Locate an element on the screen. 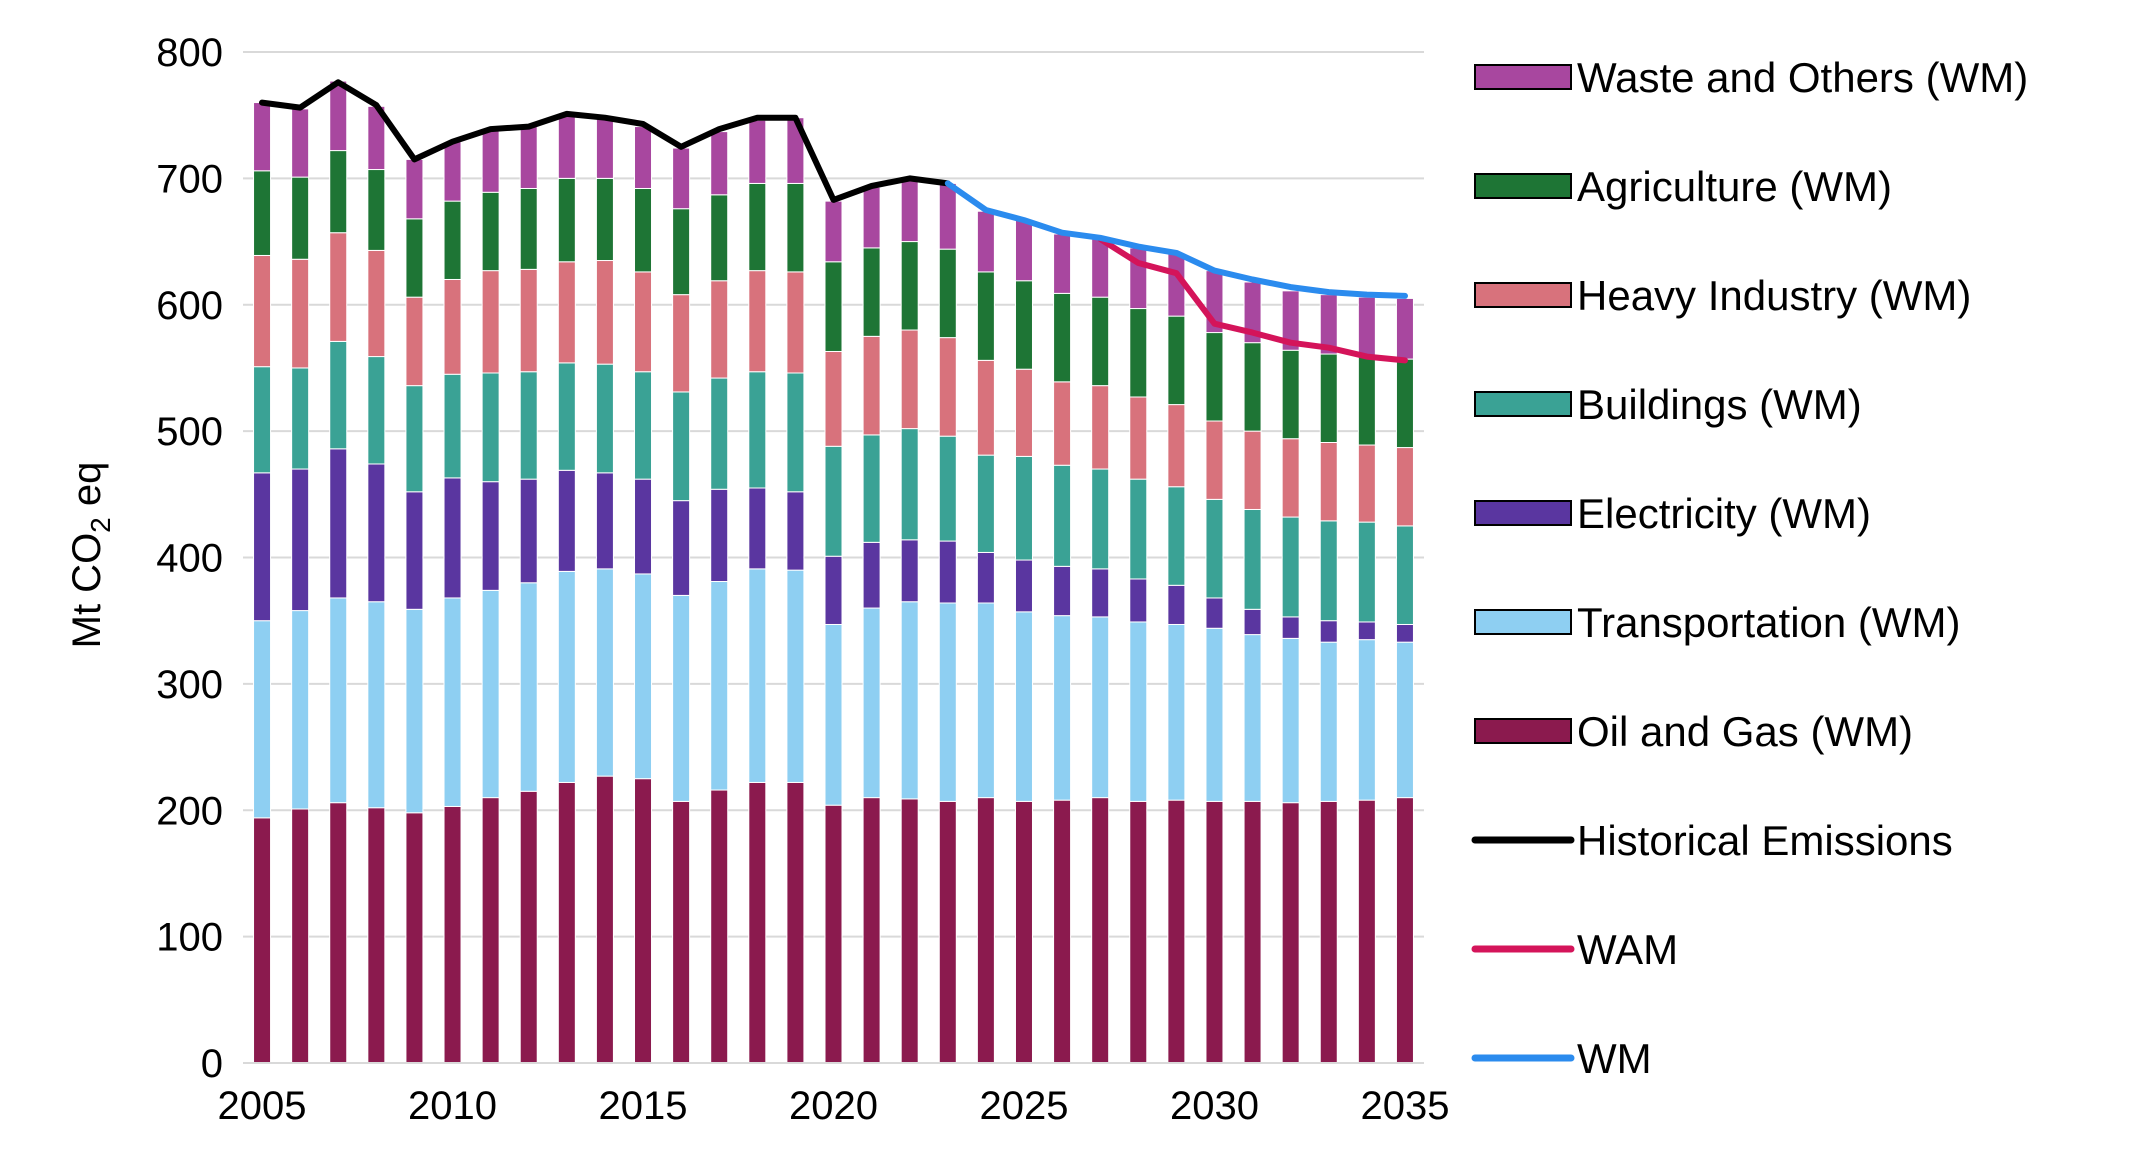 The image size is (2144, 1155). legend-item: Buildings (WM) is located at coordinates (1668, 404).